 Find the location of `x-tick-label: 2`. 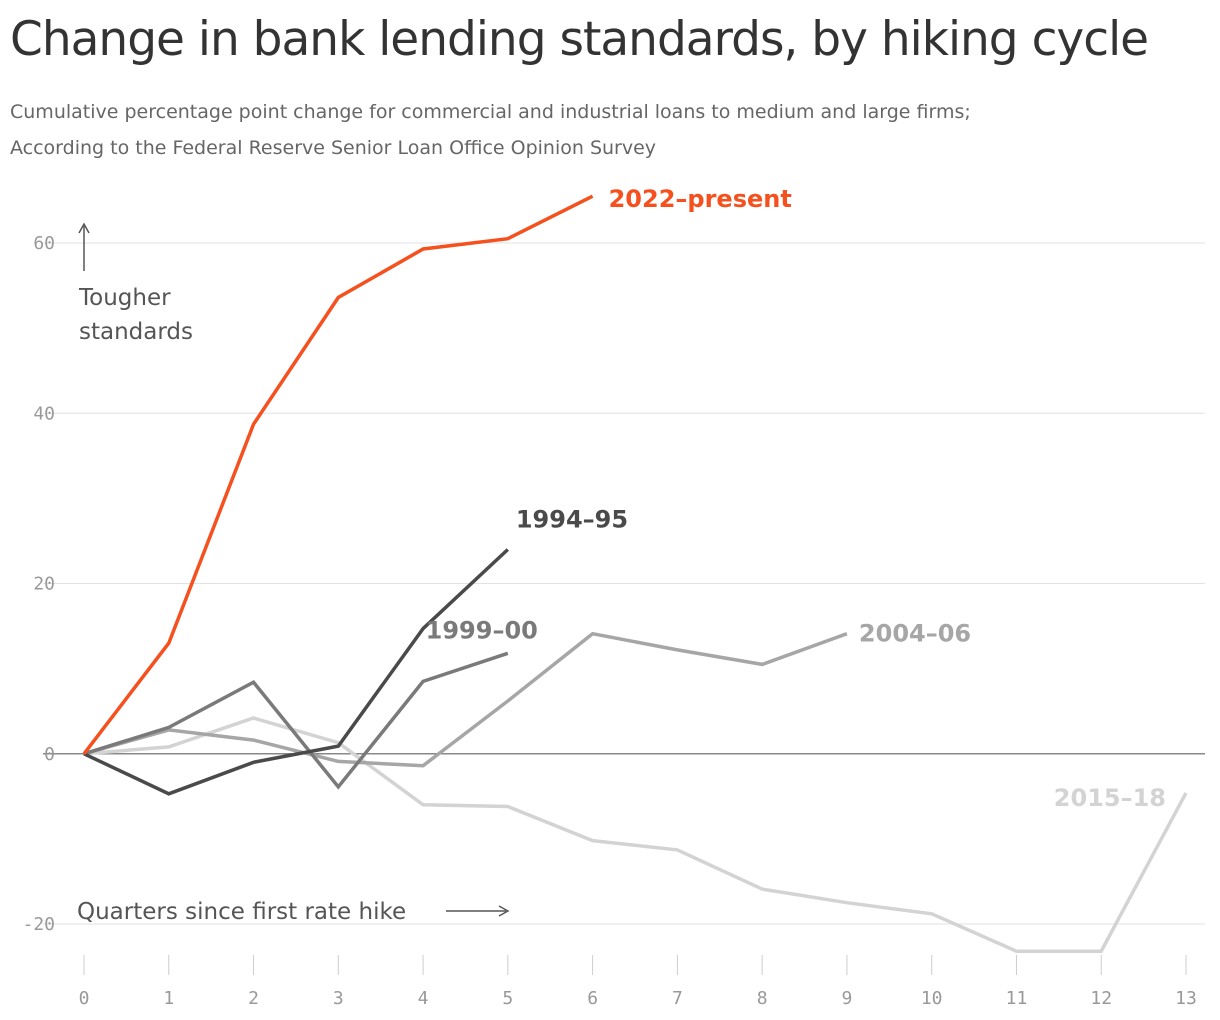

x-tick-label: 2 is located at coordinates (253, 998).